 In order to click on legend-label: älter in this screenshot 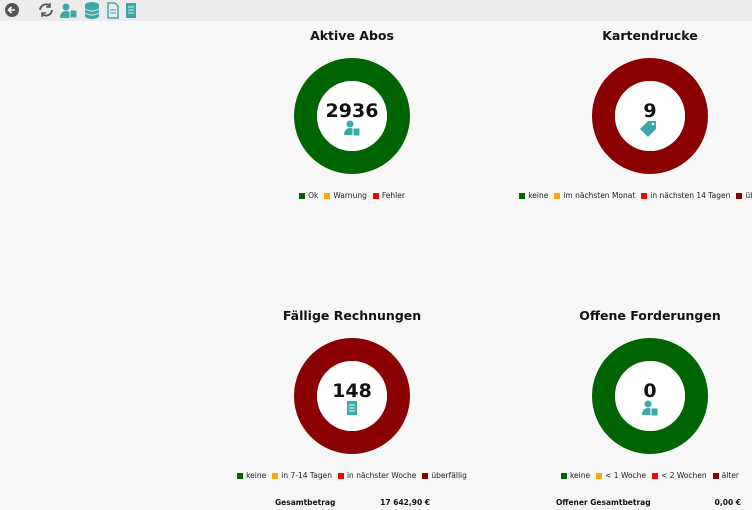, I will do `click(730, 475)`.